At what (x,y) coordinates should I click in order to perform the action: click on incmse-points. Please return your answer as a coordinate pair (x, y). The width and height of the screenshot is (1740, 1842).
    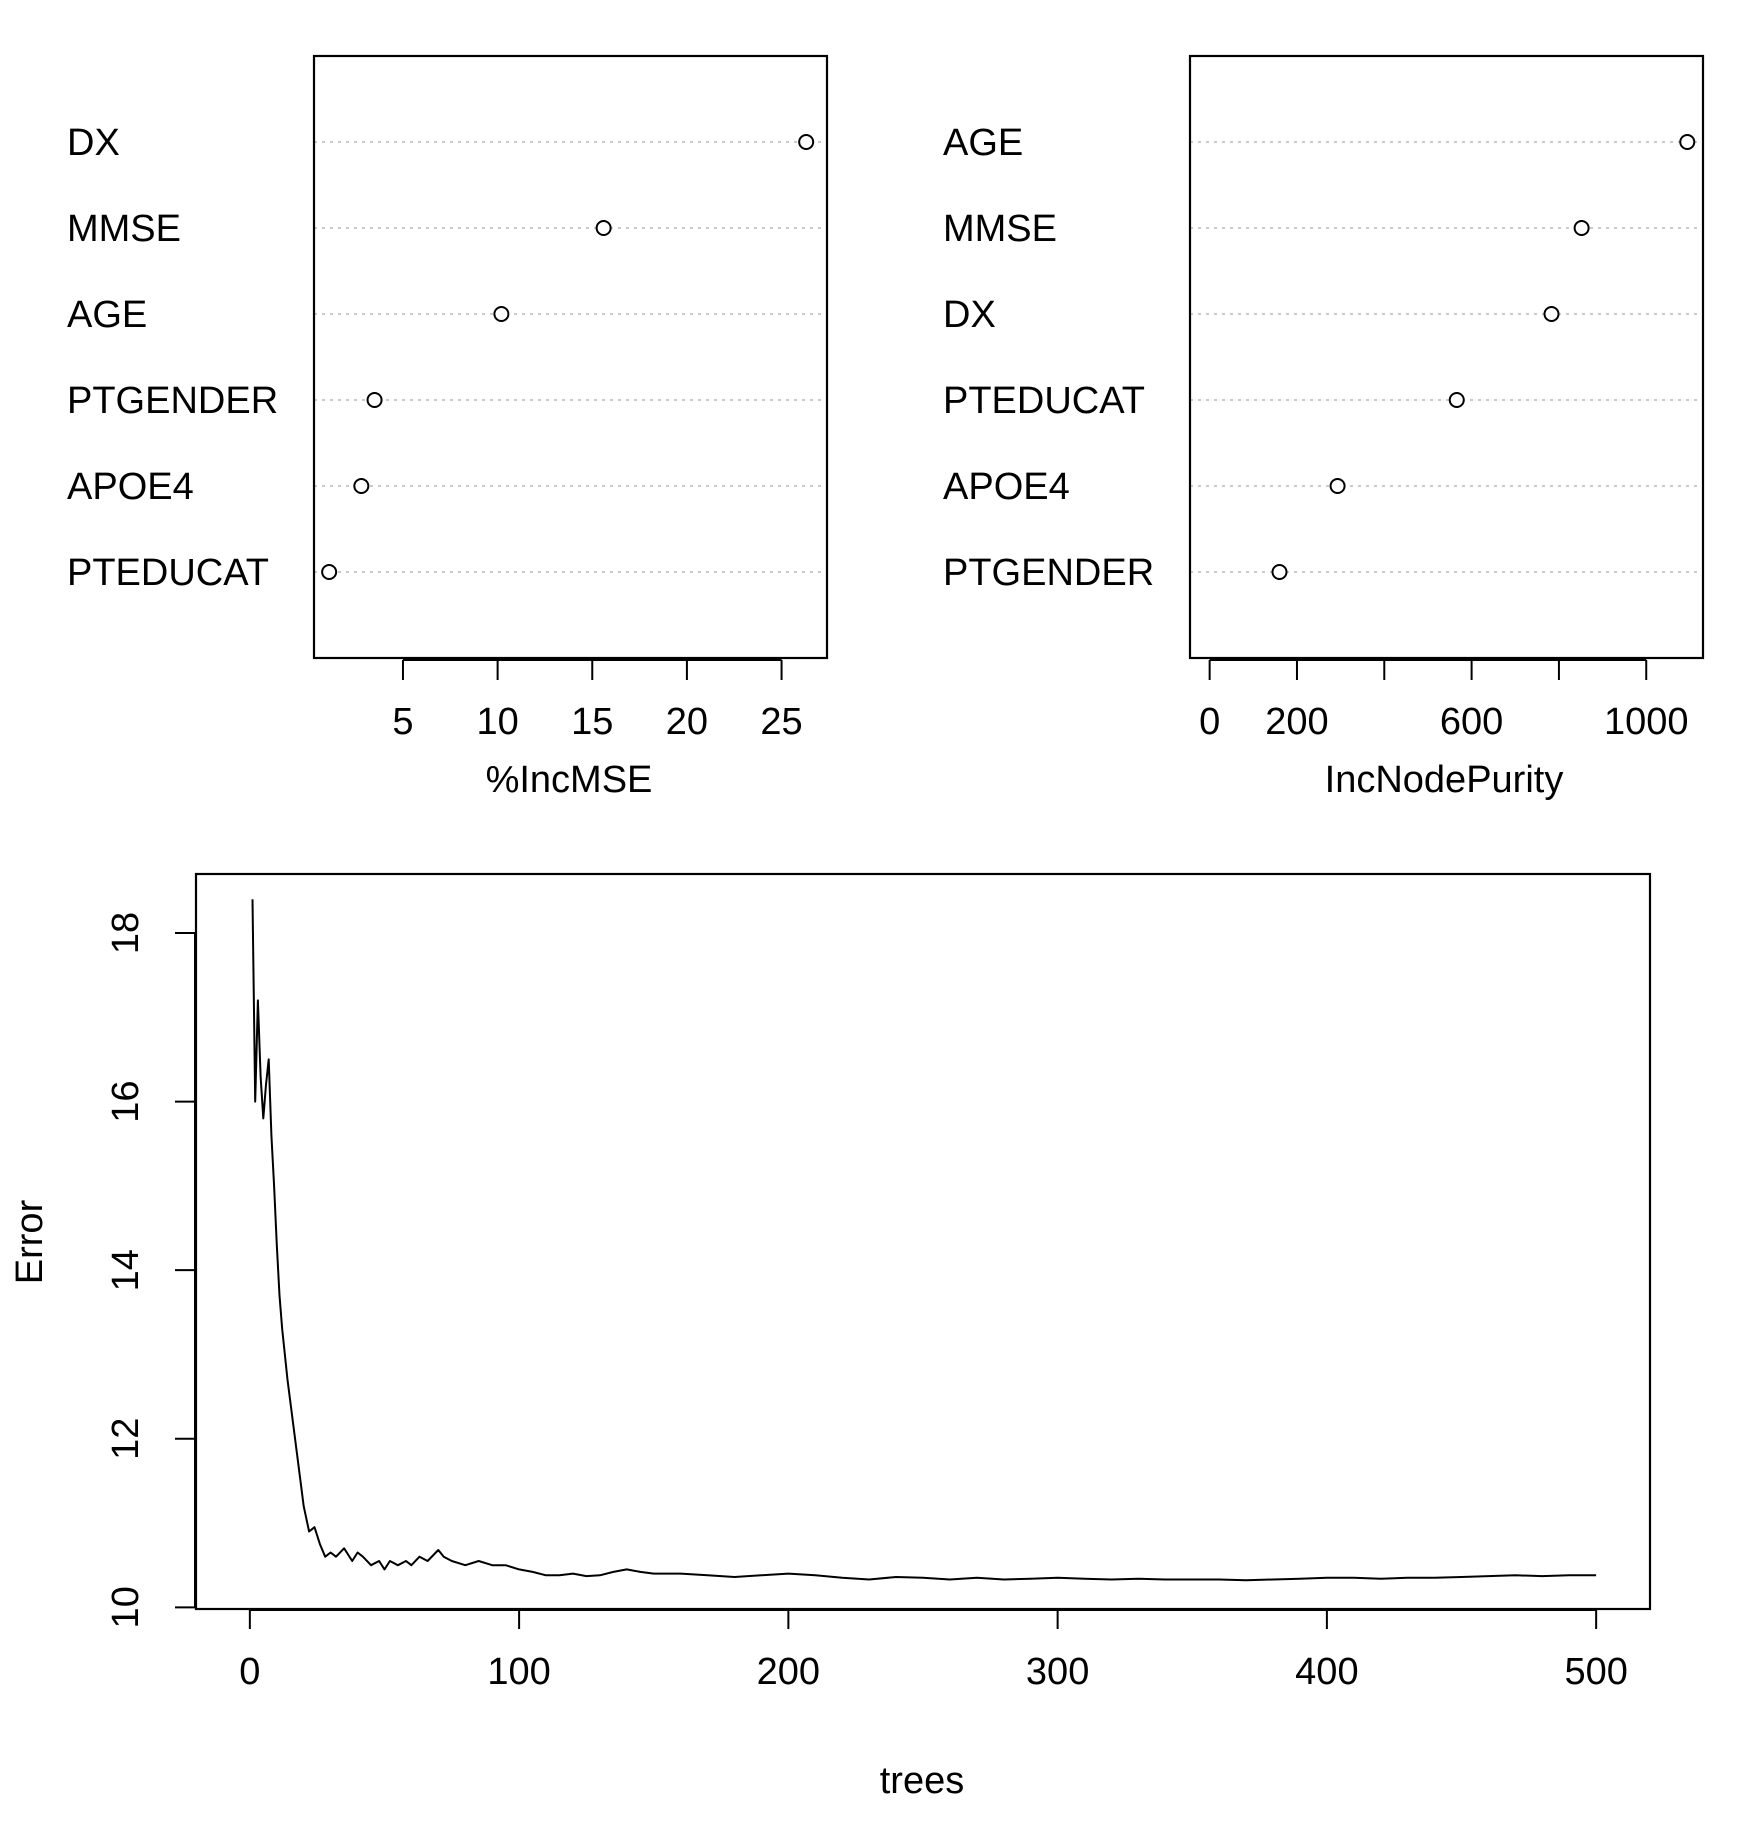
    Looking at the image, I should click on (568, 357).